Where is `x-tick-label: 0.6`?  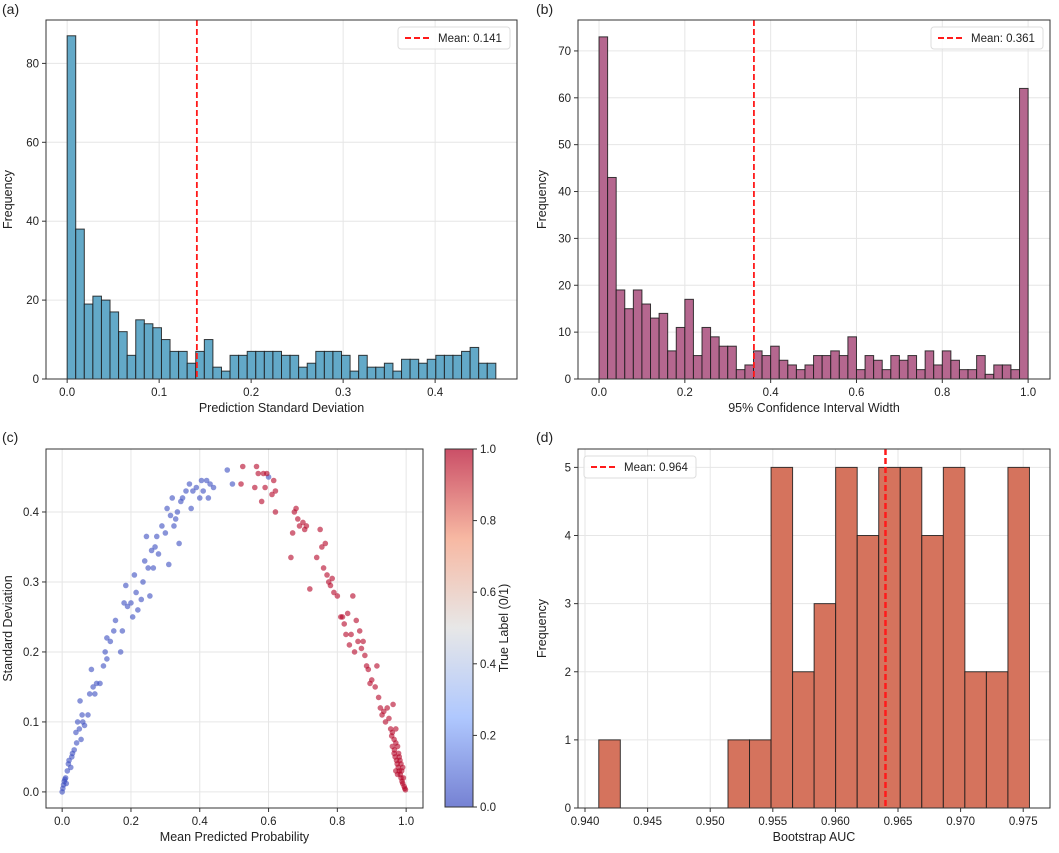 x-tick-label: 0.6 is located at coordinates (269, 822).